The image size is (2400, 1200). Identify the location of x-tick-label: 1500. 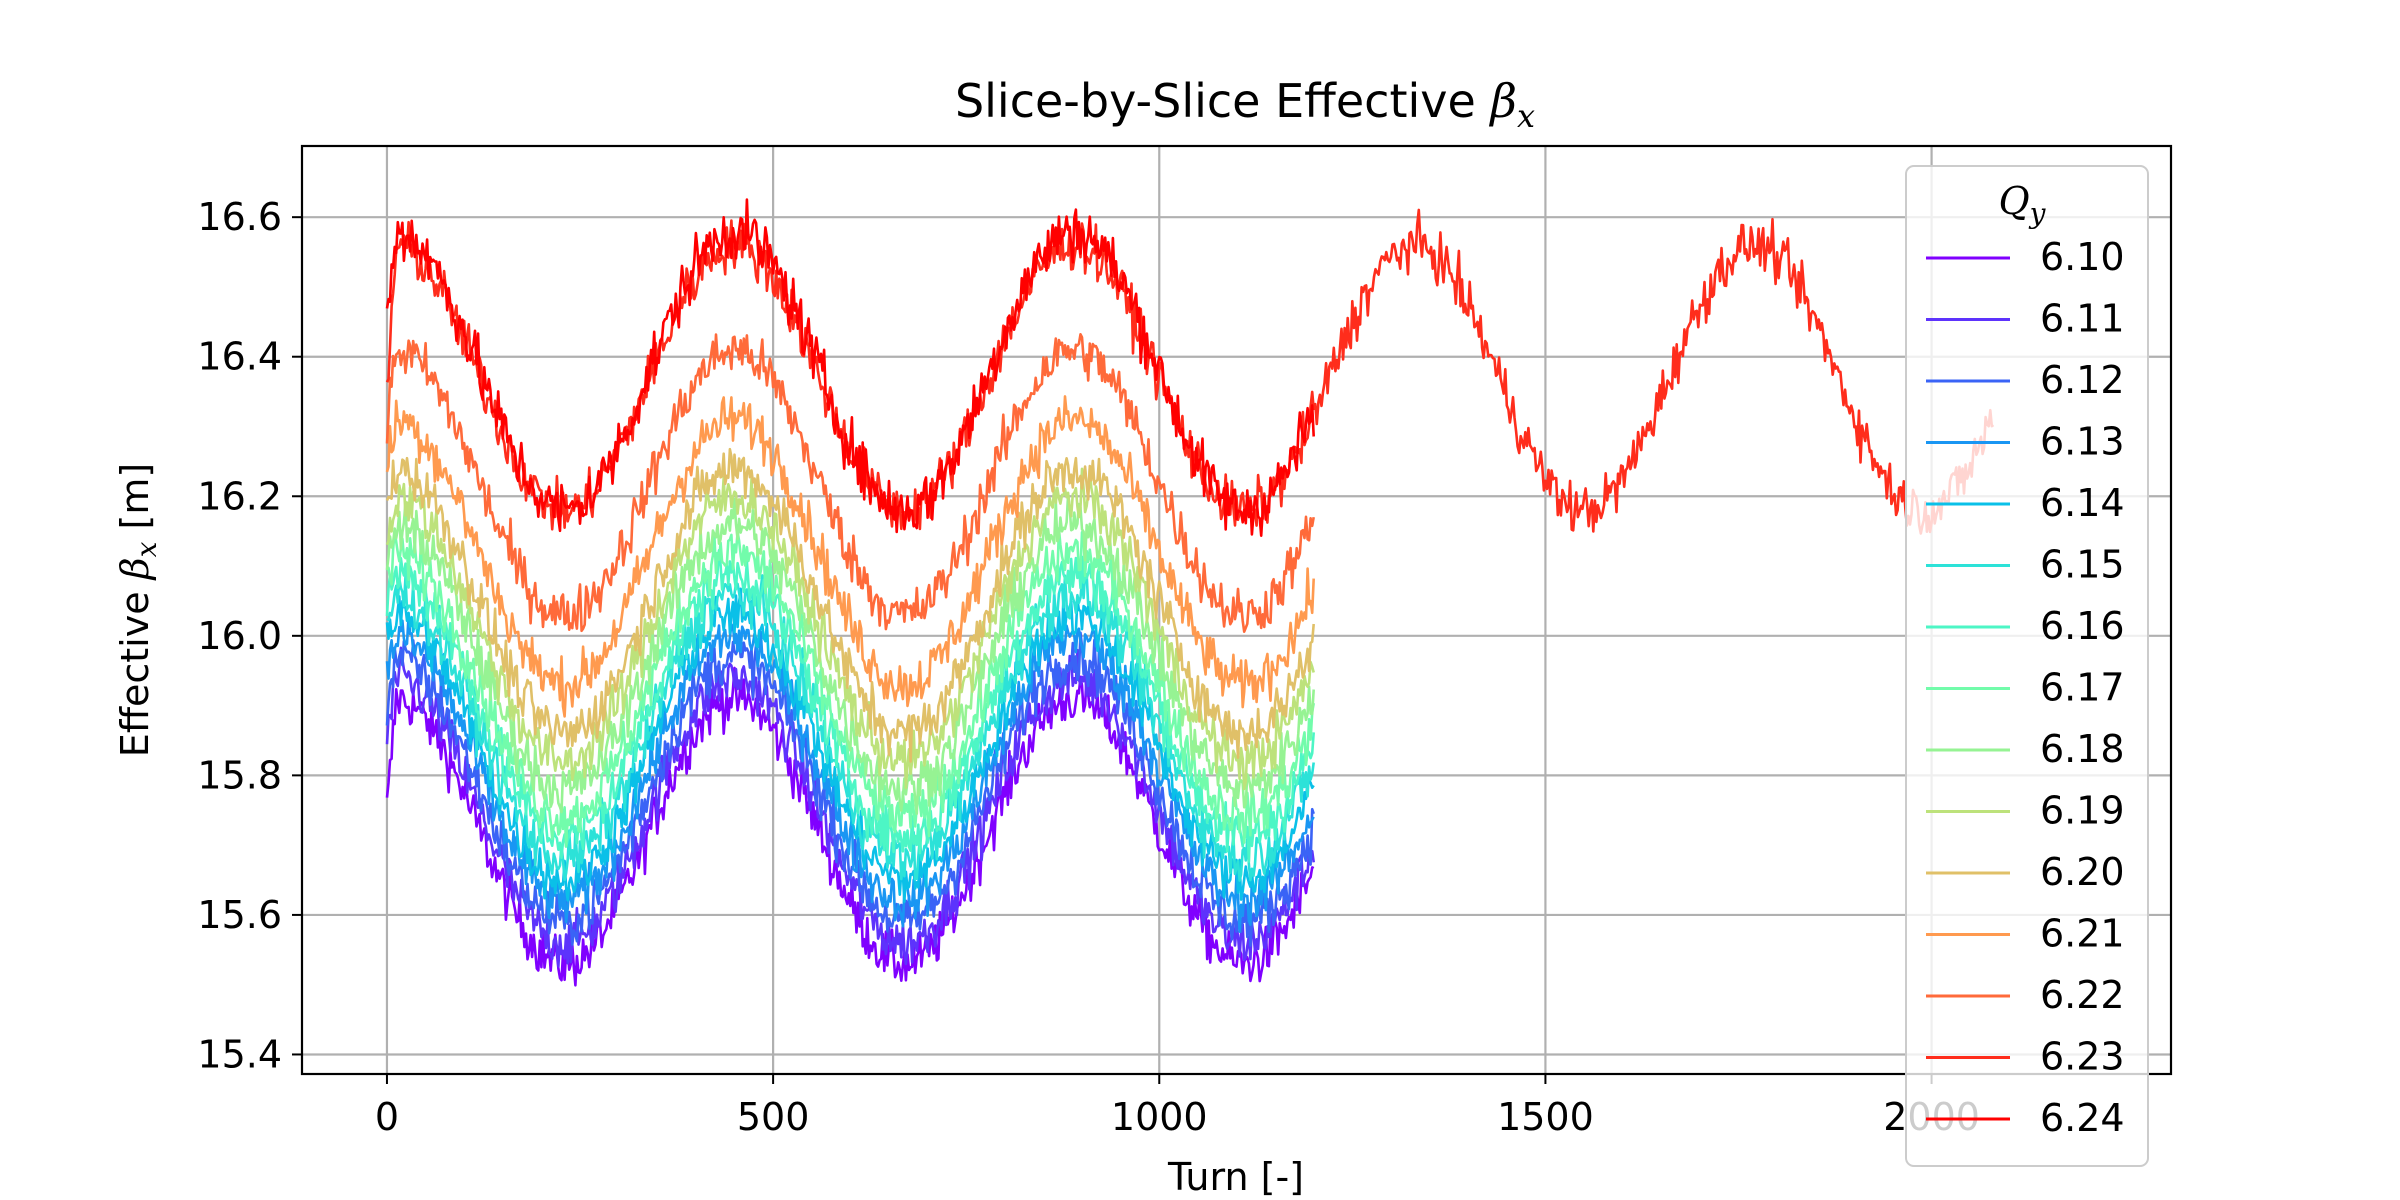
(1545, 1117).